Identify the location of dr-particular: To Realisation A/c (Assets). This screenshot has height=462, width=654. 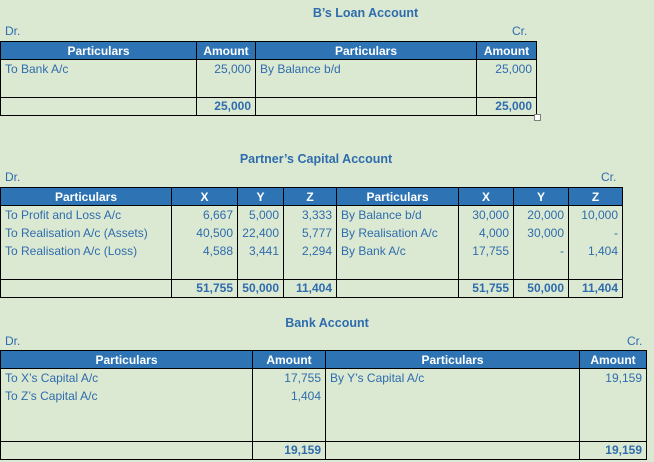
(86, 233).